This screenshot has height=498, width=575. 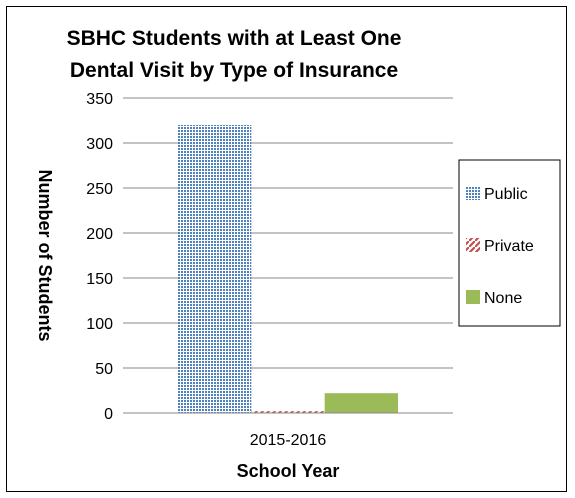 What do you see at coordinates (99, 279) in the screenshot?
I see `y-tick-label: 150` at bounding box center [99, 279].